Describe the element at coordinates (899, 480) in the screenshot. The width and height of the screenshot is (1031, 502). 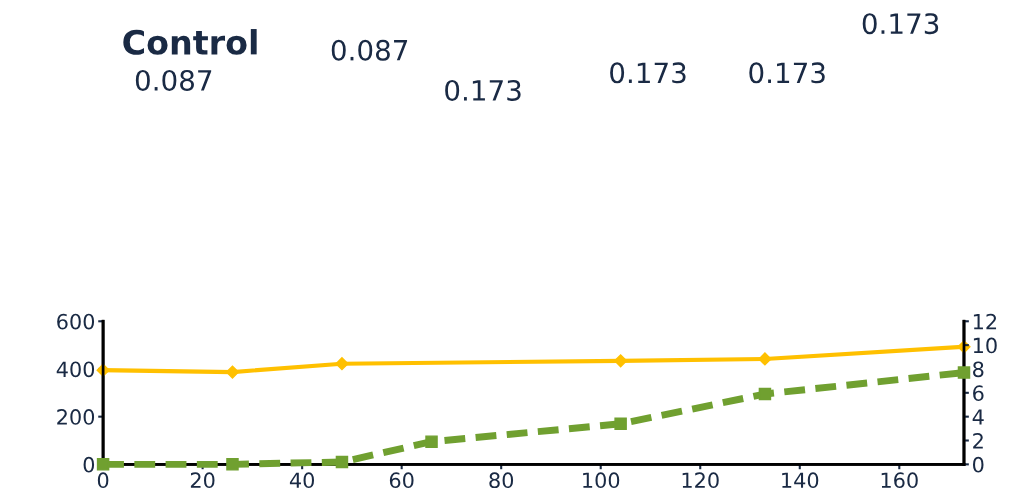
I see `x-tick-label: 160` at that location.